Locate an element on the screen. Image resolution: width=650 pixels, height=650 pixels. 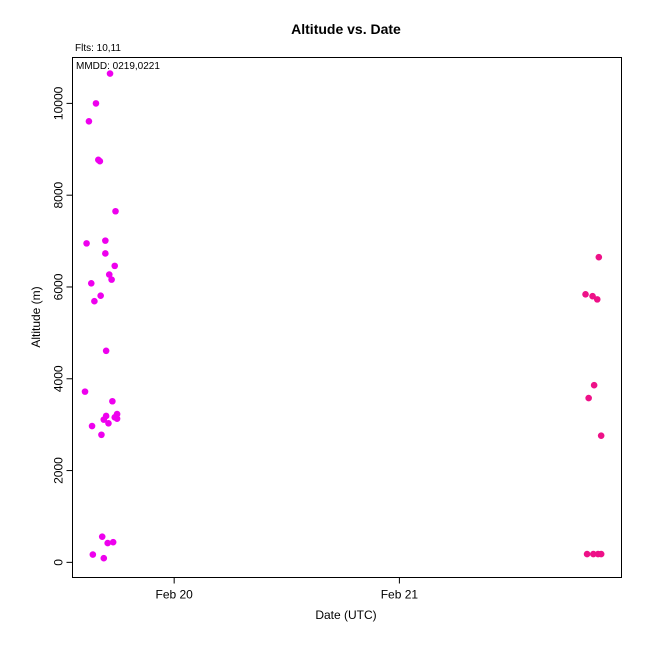
y-tick-label: 6000 is located at coordinates (59, 286).